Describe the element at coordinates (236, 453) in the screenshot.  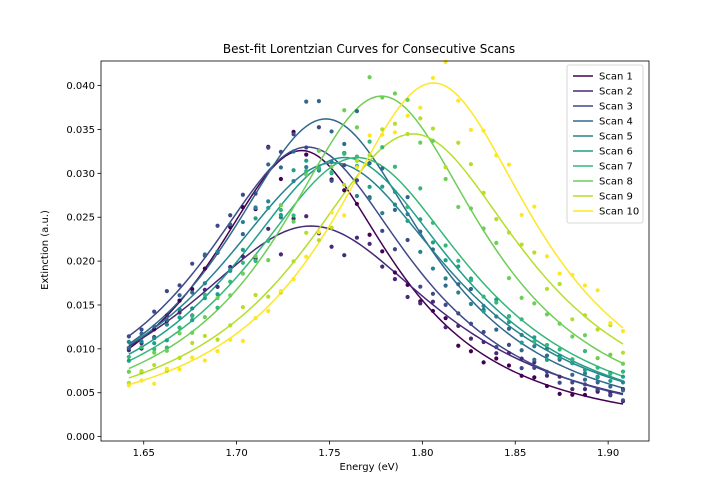
I see `x-tick-label: 1.70` at that location.